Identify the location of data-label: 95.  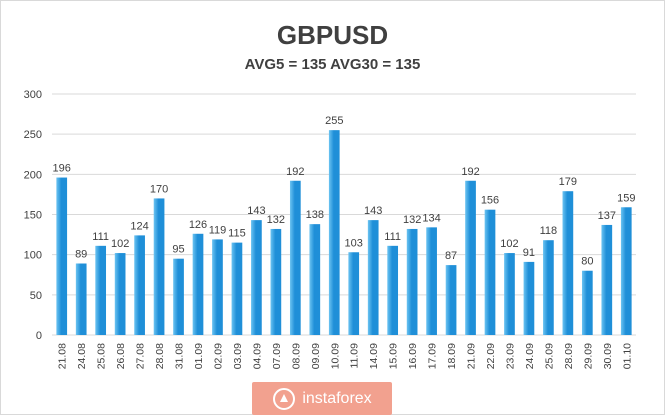
(178, 250).